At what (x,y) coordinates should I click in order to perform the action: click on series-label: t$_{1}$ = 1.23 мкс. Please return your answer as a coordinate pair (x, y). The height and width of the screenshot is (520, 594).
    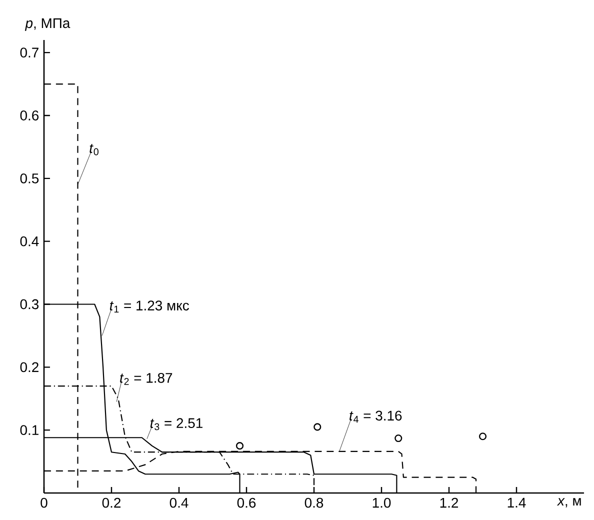
    Looking at the image, I should click on (149, 306).